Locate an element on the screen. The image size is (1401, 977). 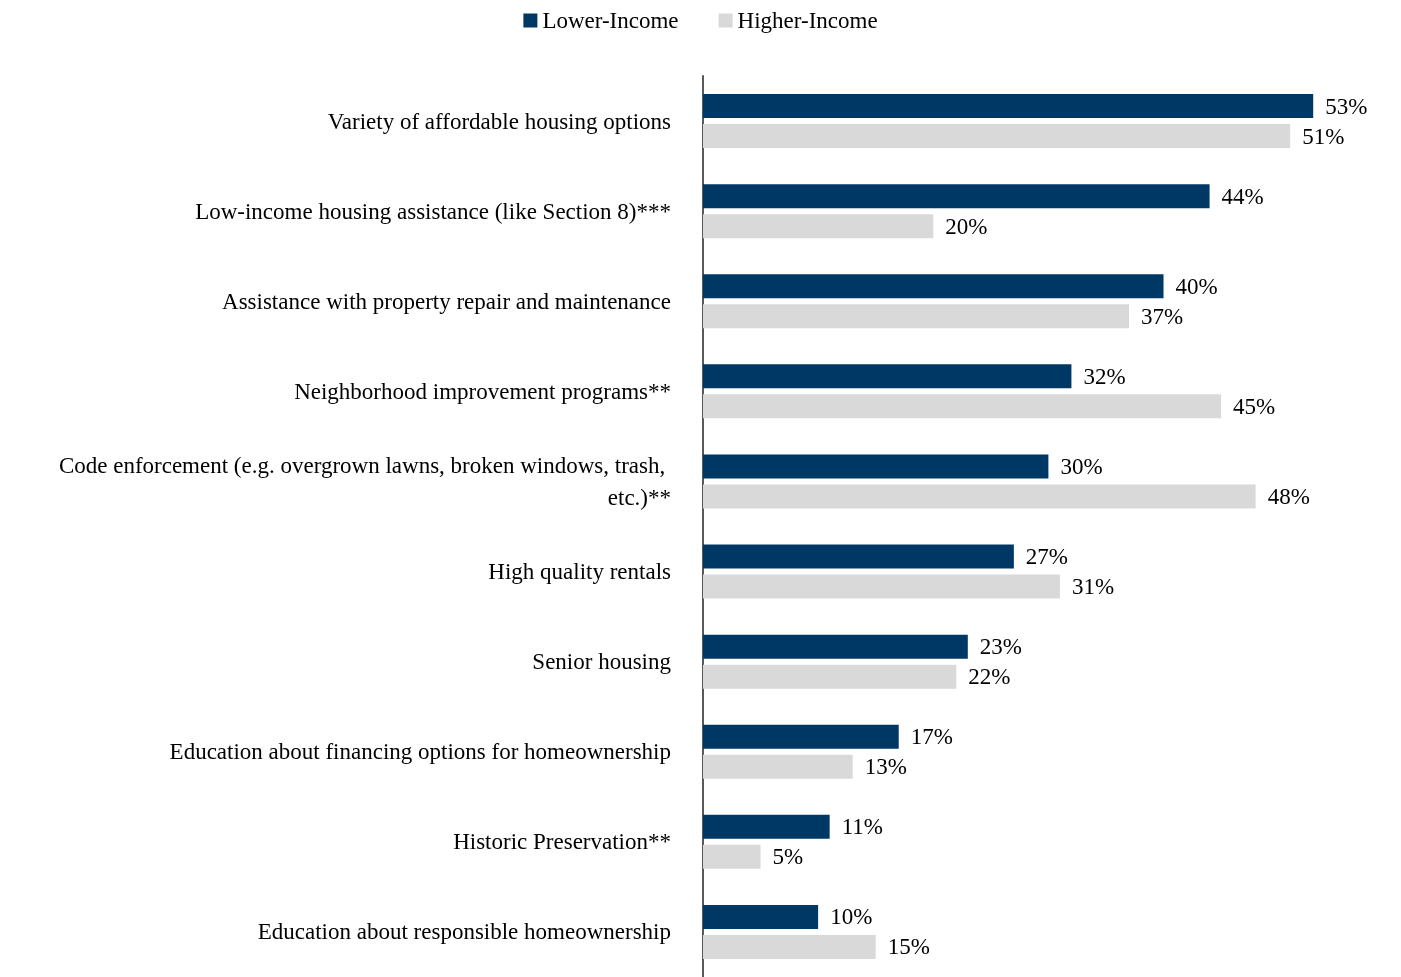
data-label: 37% is located at coordinates (1162, 316).